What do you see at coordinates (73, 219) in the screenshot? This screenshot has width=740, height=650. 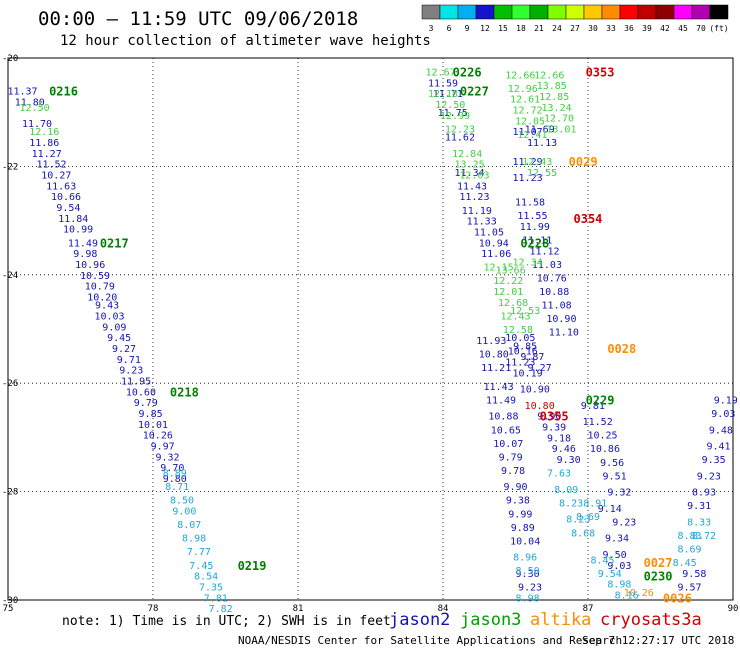 I see `swh-value-jason2: 11.84` at bounding box center [73, 219].